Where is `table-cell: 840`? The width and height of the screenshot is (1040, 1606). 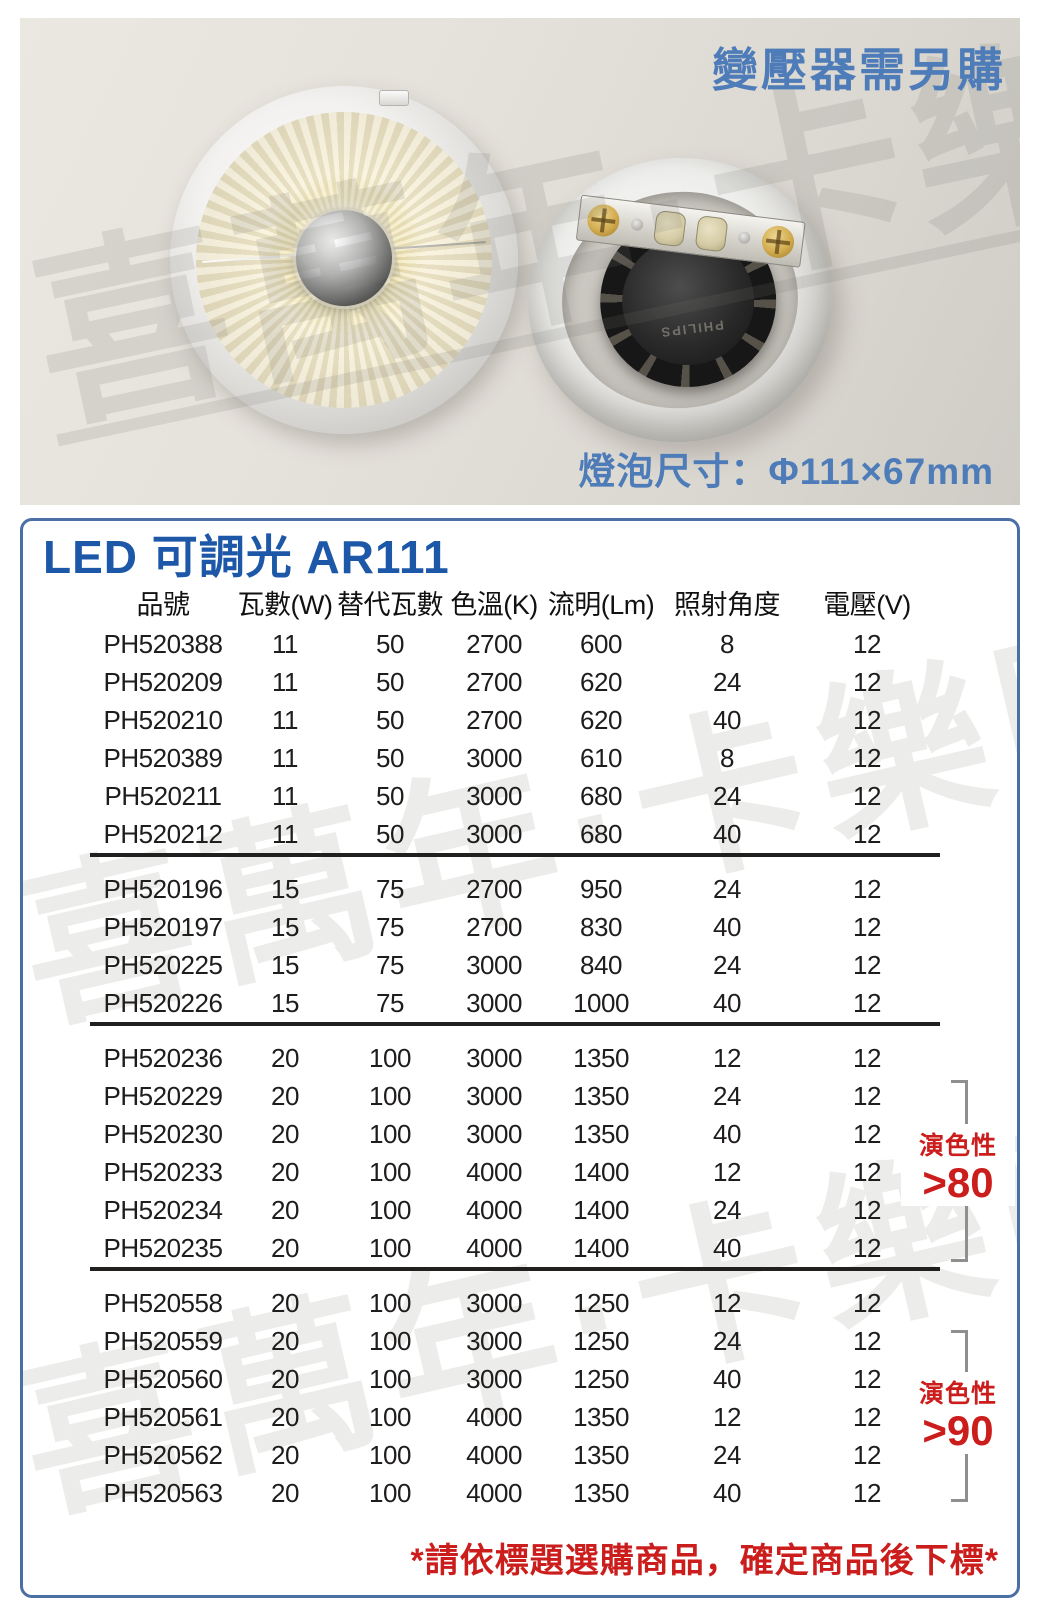 table-cell: 840 is located at coordinates (601, 964).